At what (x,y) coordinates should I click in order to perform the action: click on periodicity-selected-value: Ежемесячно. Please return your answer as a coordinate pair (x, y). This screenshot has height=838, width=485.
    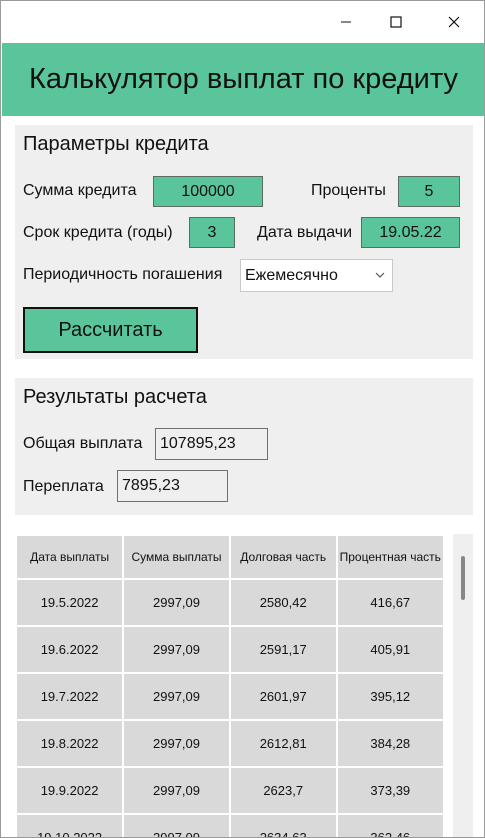
    Looking at the image, I should click on (291, 275).